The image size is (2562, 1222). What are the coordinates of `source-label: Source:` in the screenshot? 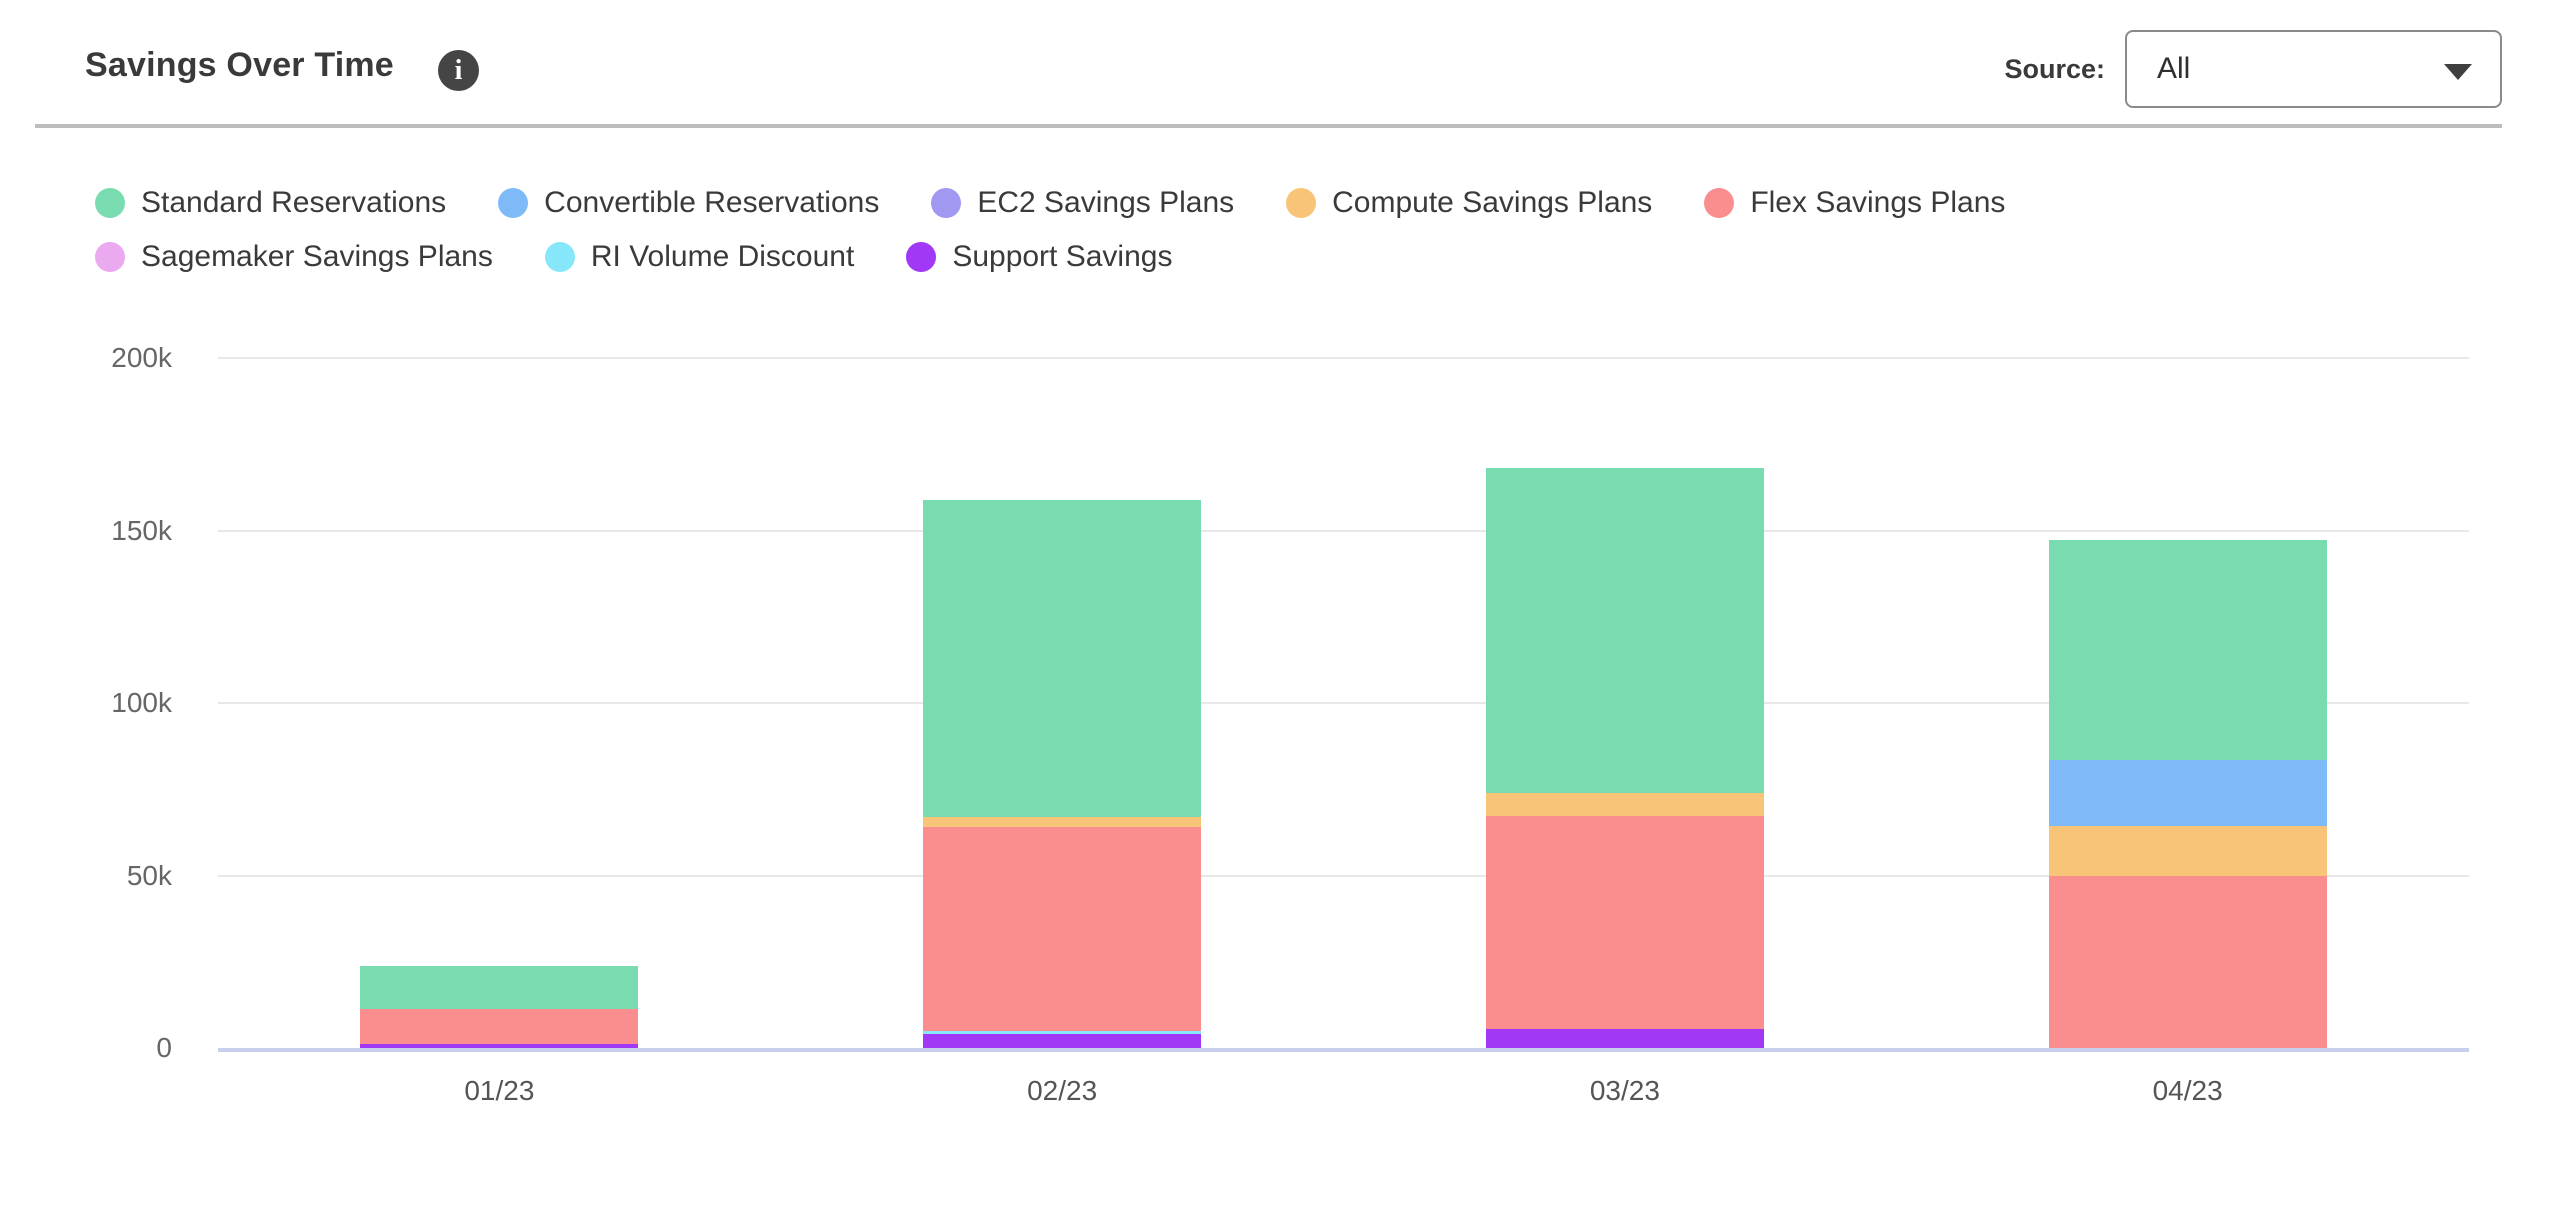 It's located at (2054, 69).